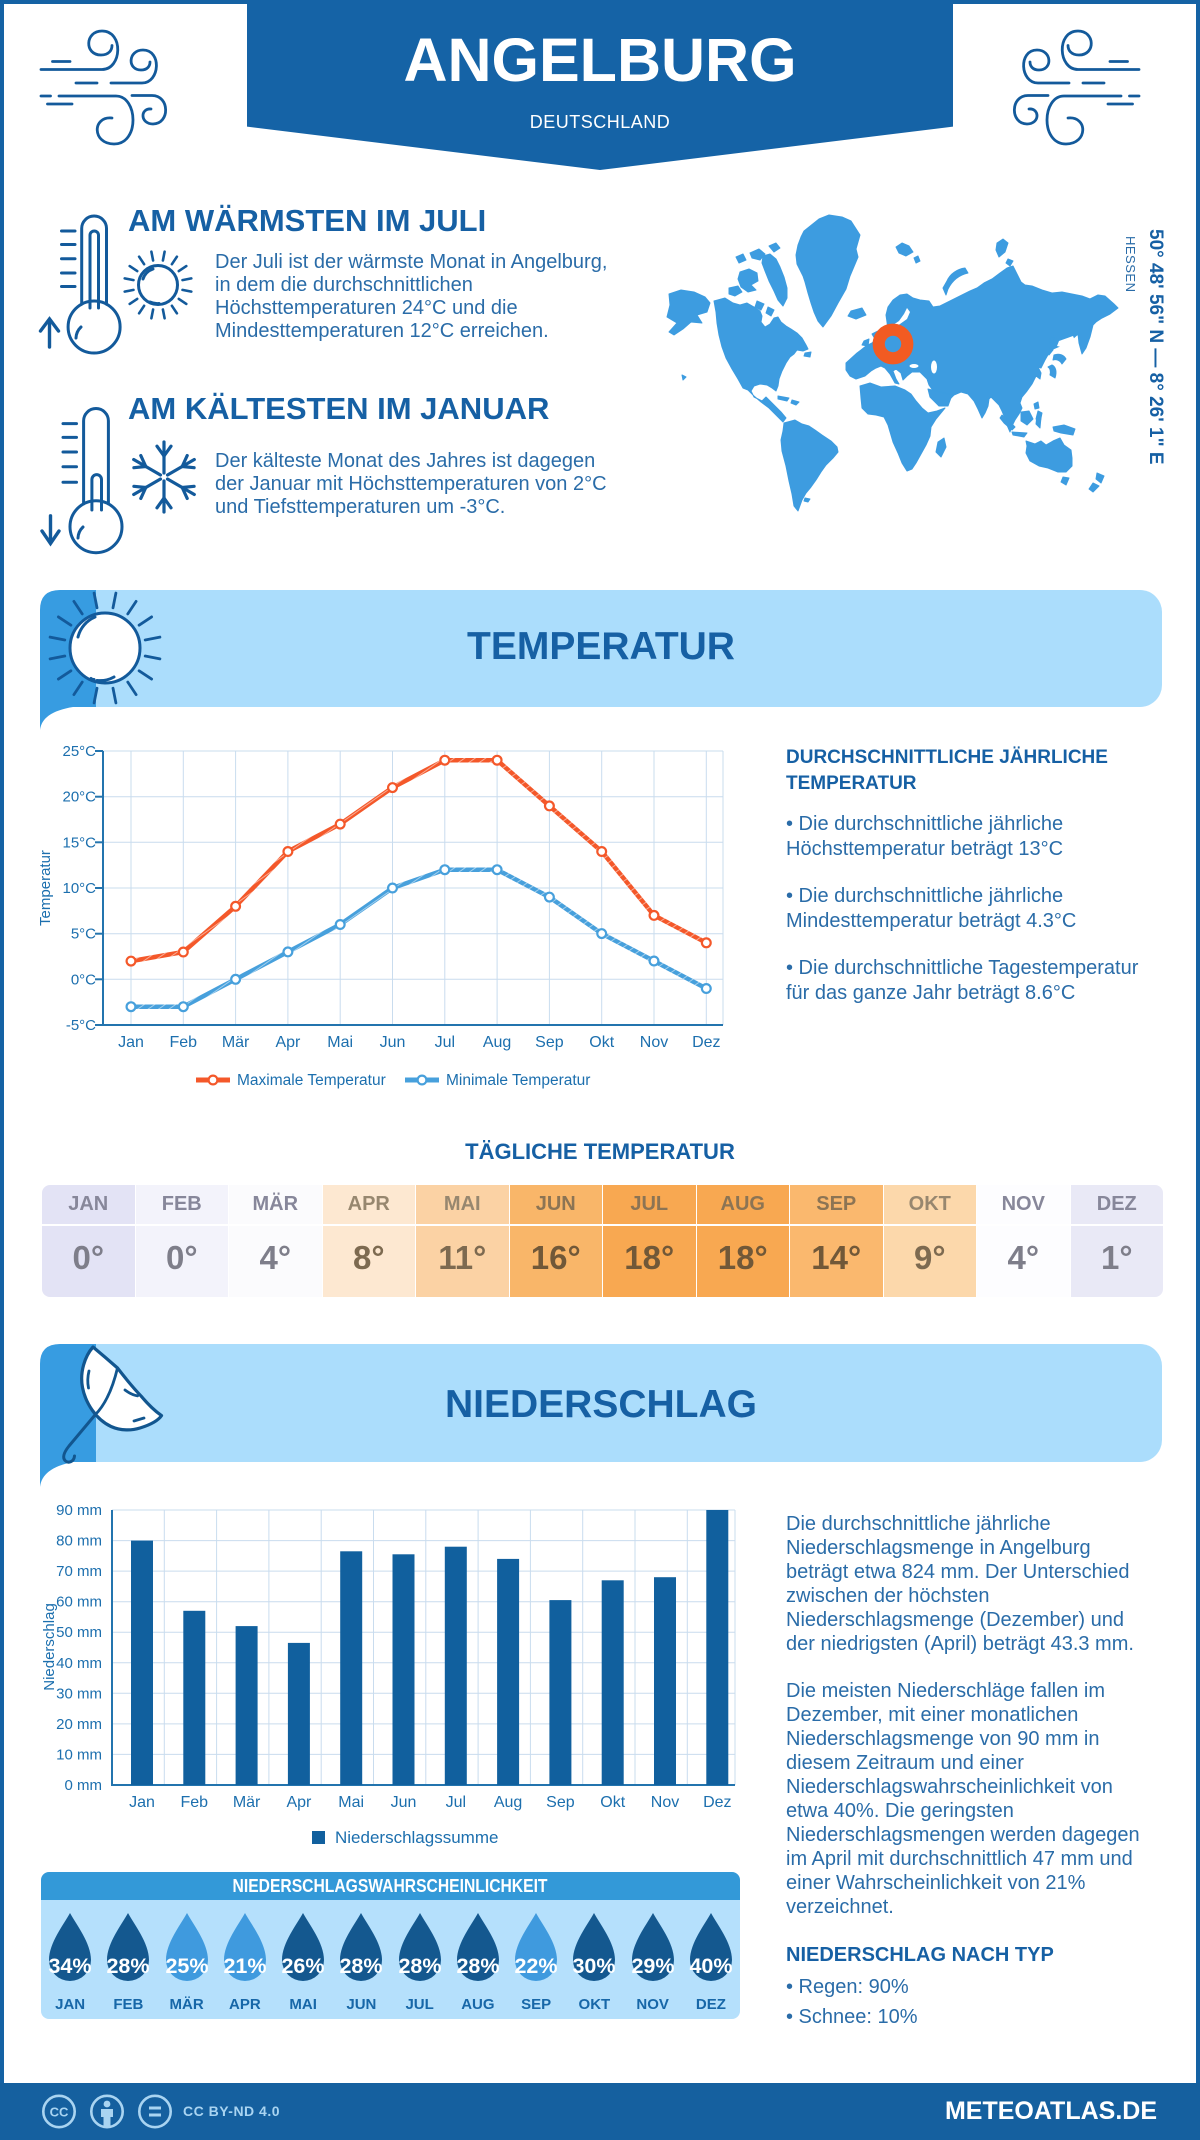 The height and width of the screenshot is (2140, 1200). Describe the element at coordinates (83, 934) in the screenshot. I see `svg-text: 5°C` at that location.